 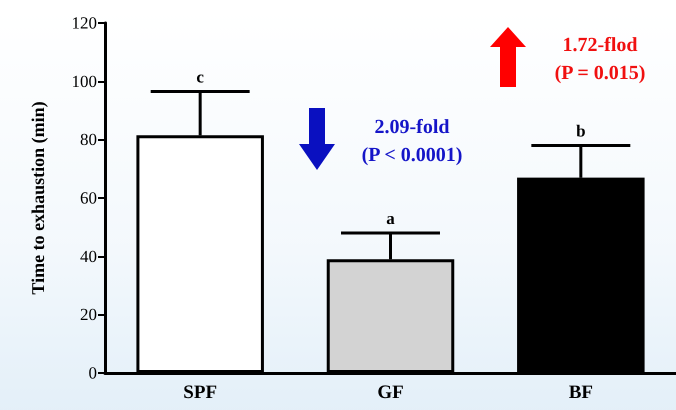 I want to click on annotation: a, so click(x=391, y=218).